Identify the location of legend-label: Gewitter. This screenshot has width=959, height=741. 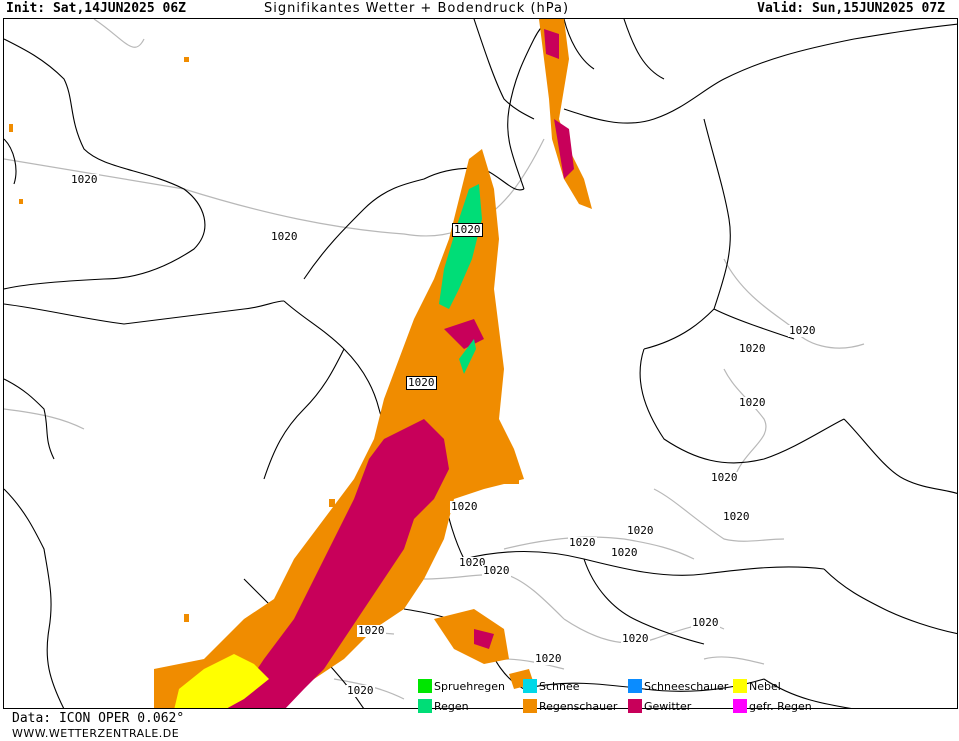
(668, 706).